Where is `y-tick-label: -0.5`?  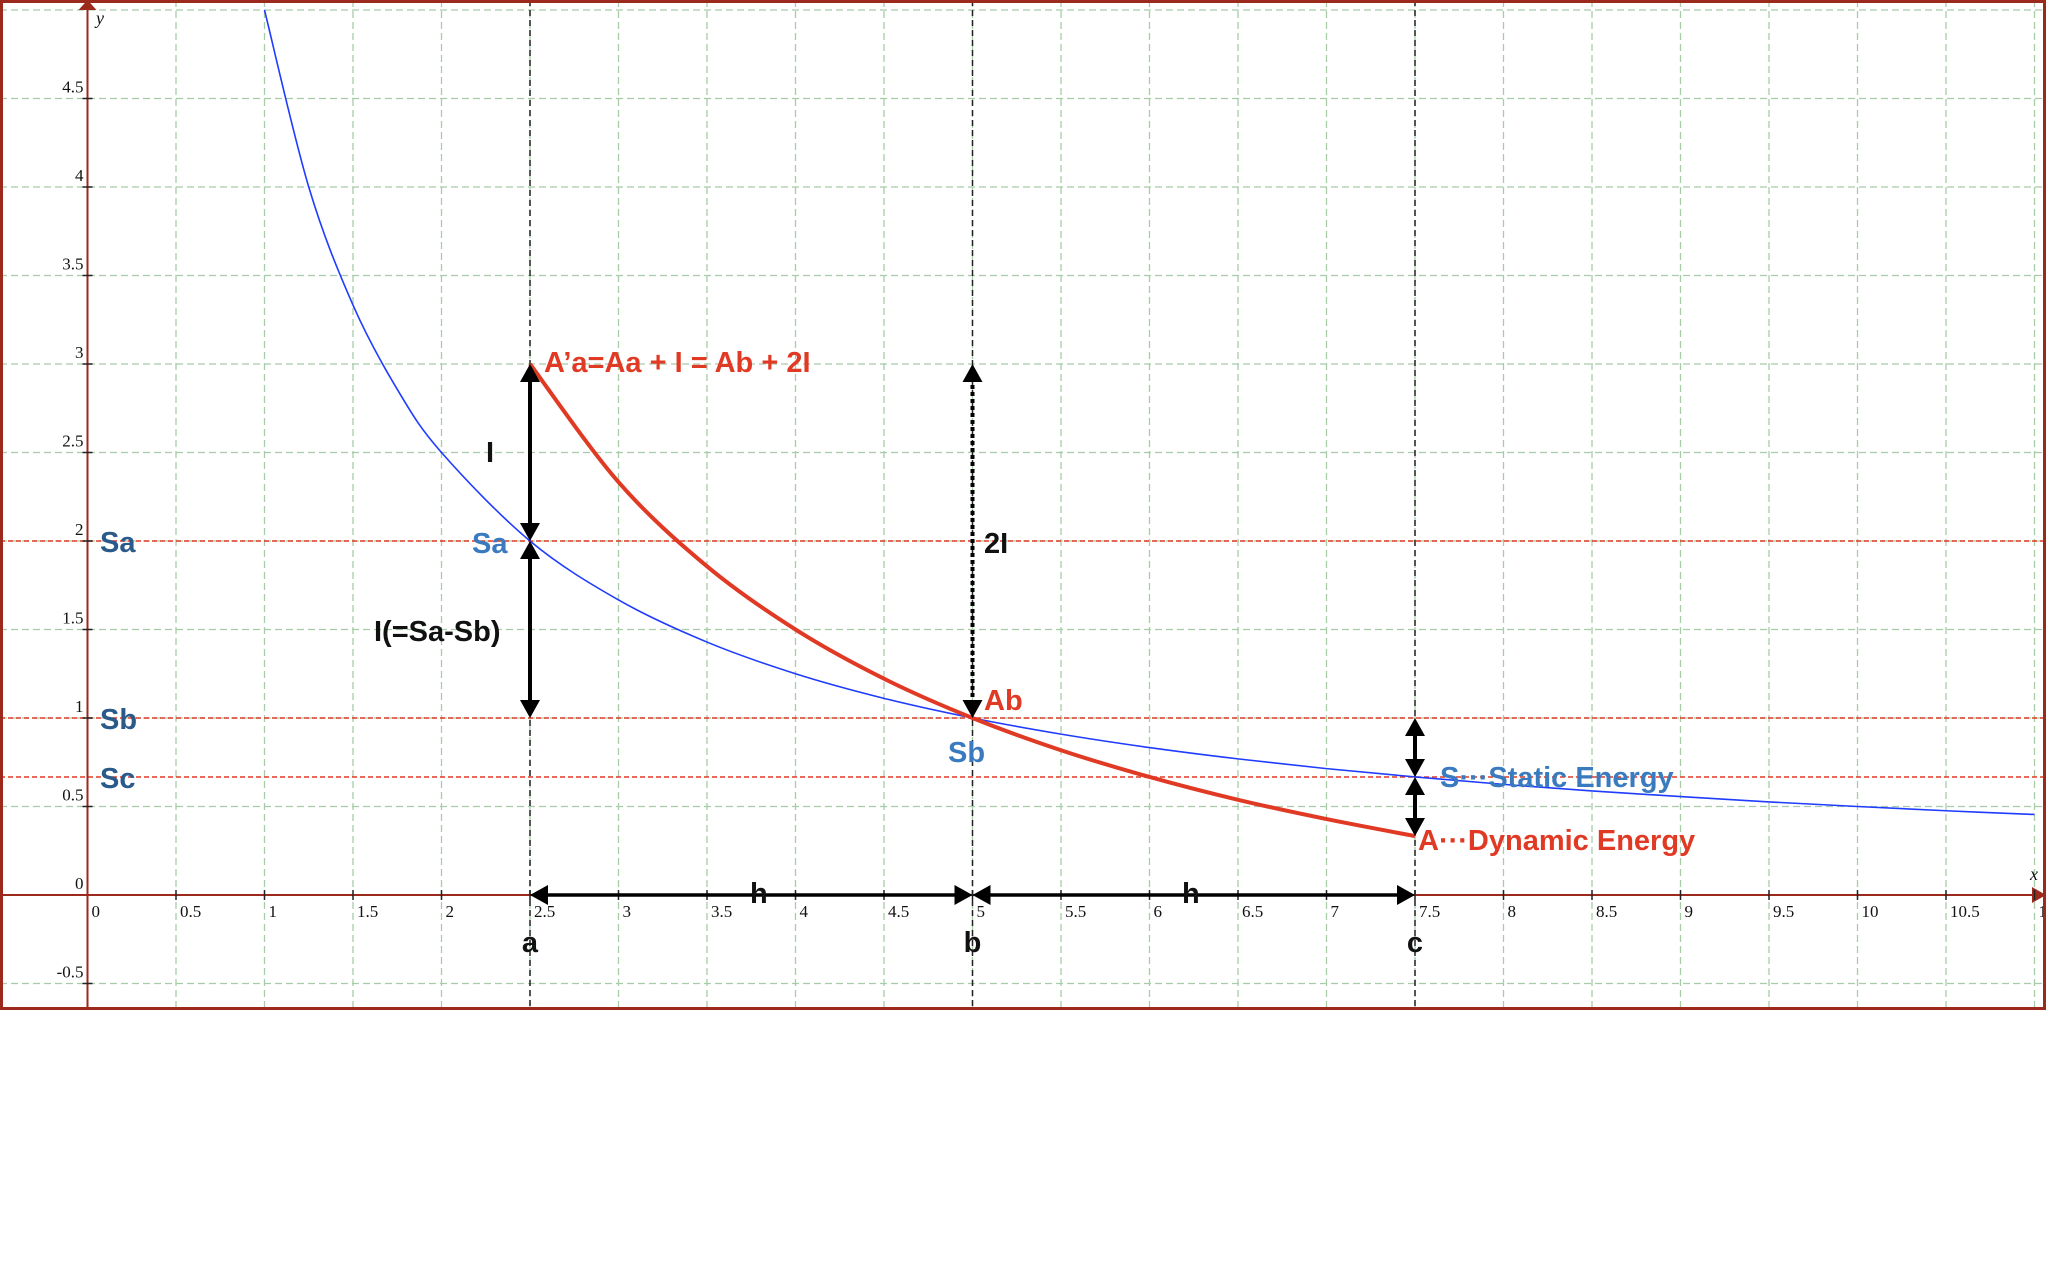
y-tick-label: -0.5 is located at coordinates (70, 972).